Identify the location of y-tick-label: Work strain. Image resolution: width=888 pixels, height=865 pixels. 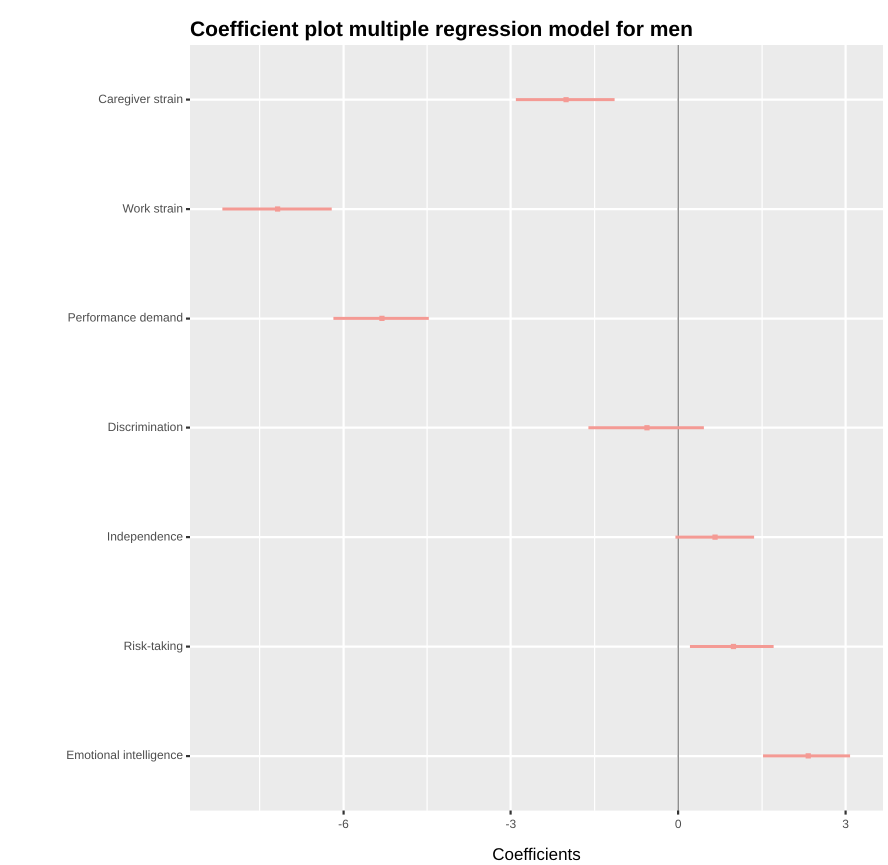
(152, 208).